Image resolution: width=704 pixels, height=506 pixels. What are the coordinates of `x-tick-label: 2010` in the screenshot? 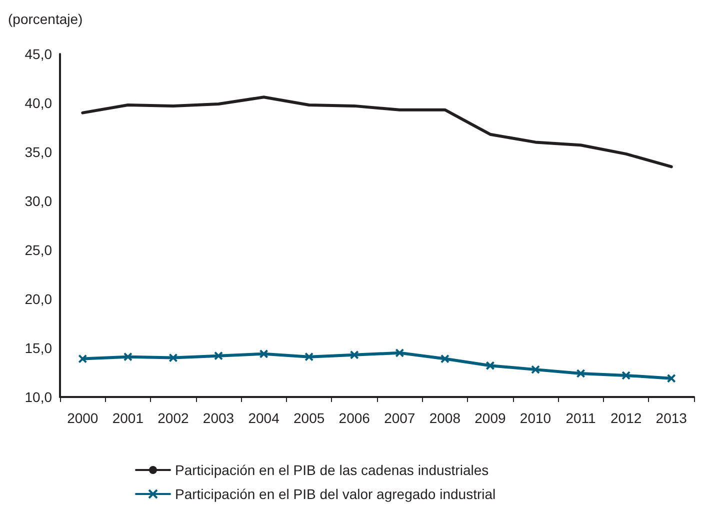 It's located at (536, 418).